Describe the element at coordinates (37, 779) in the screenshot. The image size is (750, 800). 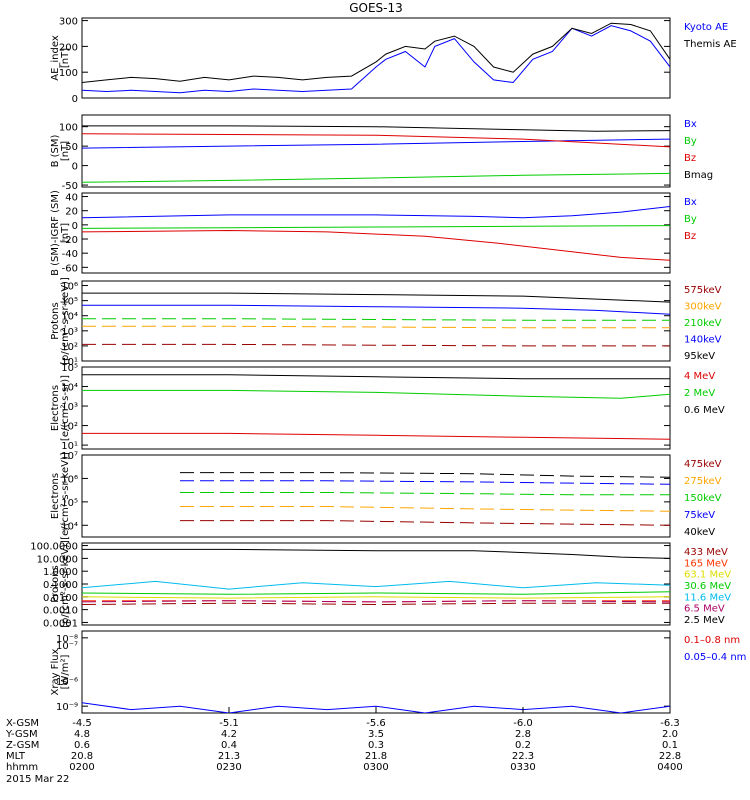
I see `plot-date: 2015 Mar 22` at that location.